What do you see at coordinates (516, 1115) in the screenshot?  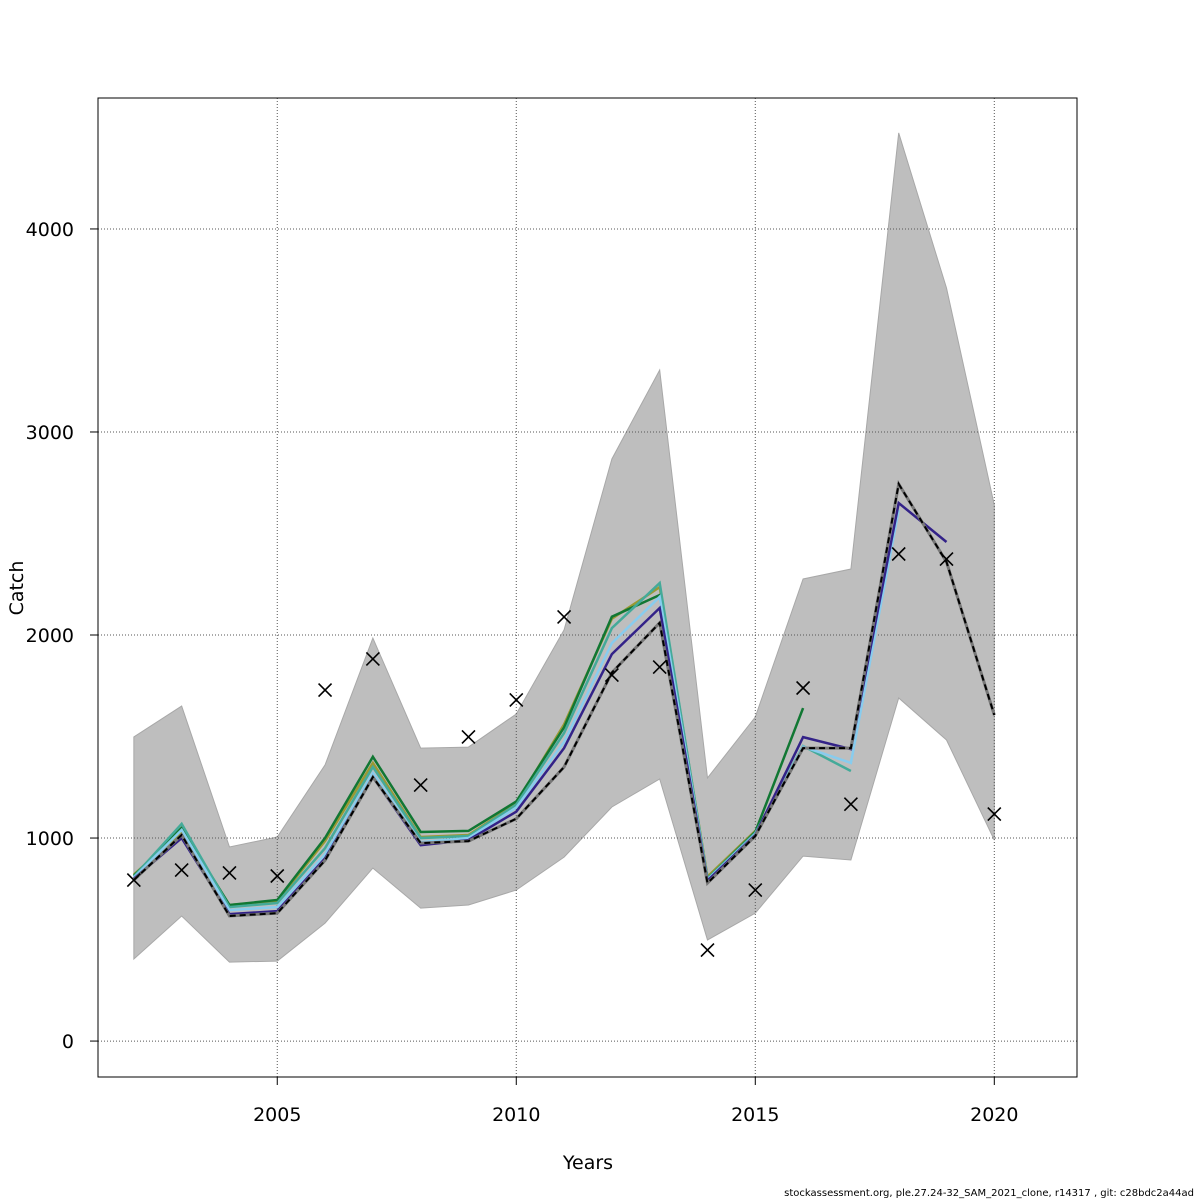 I see `x-tick-label: 2010` at bounding box center [516, 1115].